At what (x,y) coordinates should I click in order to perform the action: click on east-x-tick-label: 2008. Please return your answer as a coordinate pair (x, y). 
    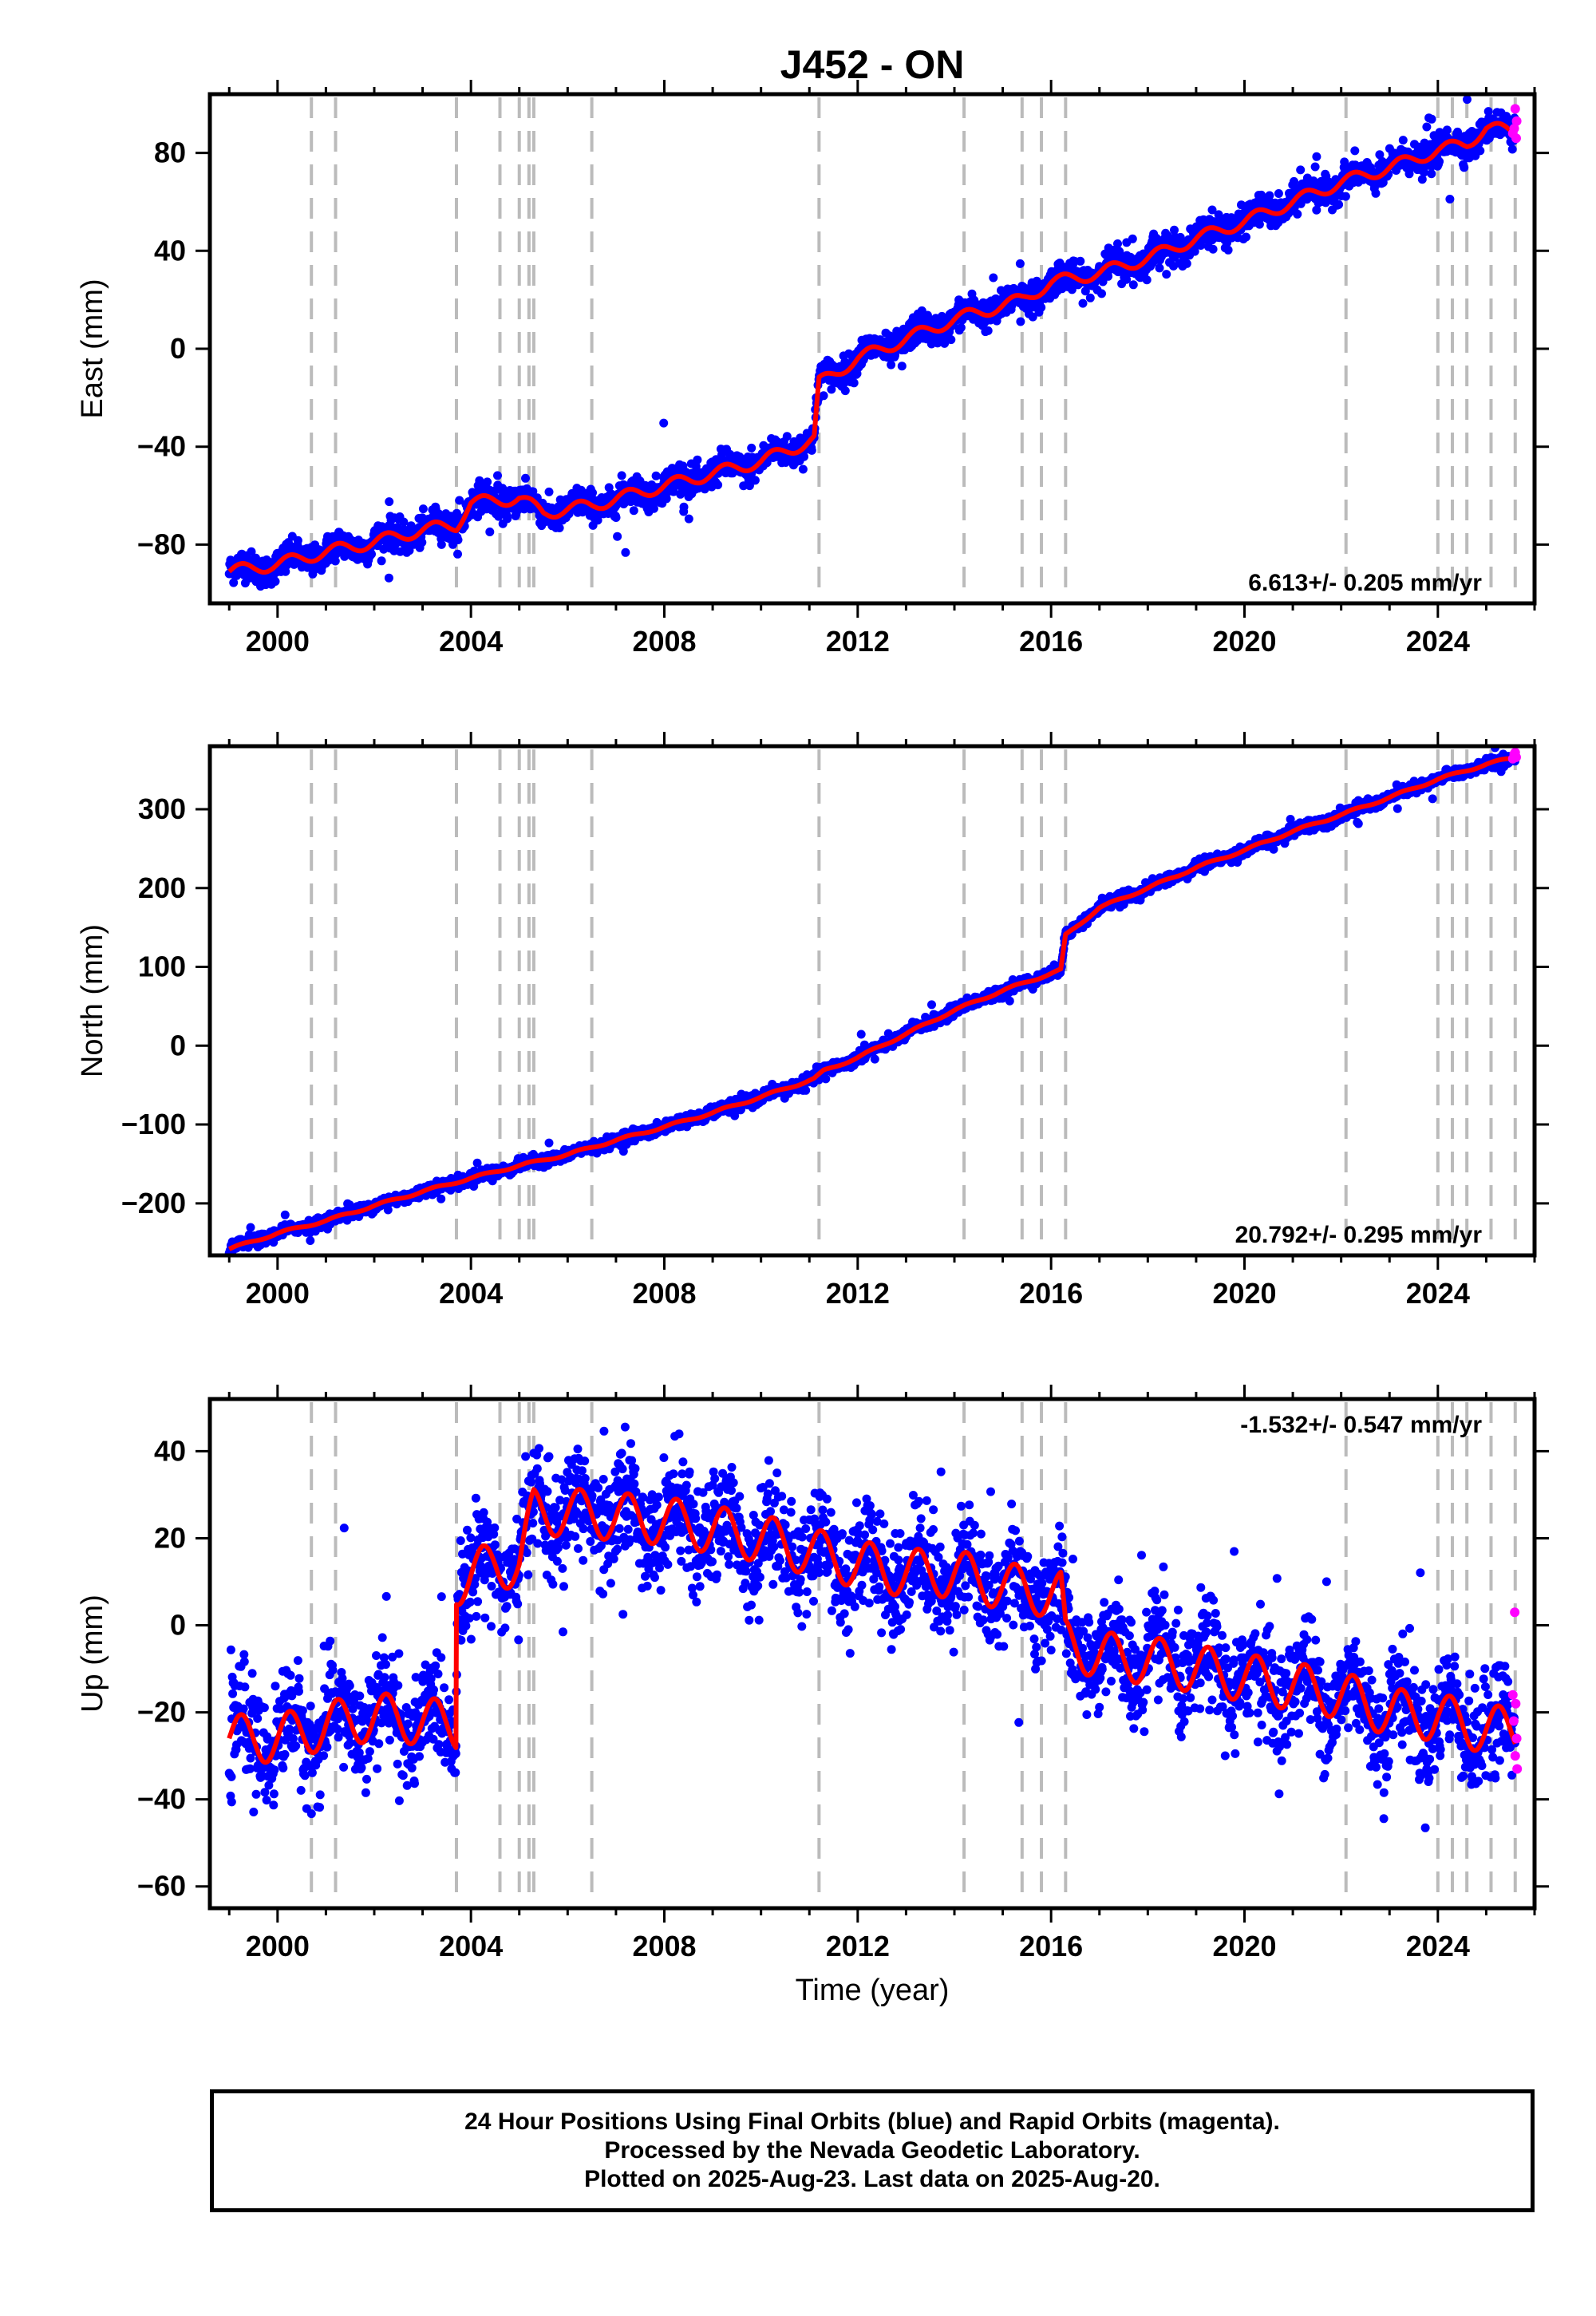
    Looking at the image, I should click on (664, 641).